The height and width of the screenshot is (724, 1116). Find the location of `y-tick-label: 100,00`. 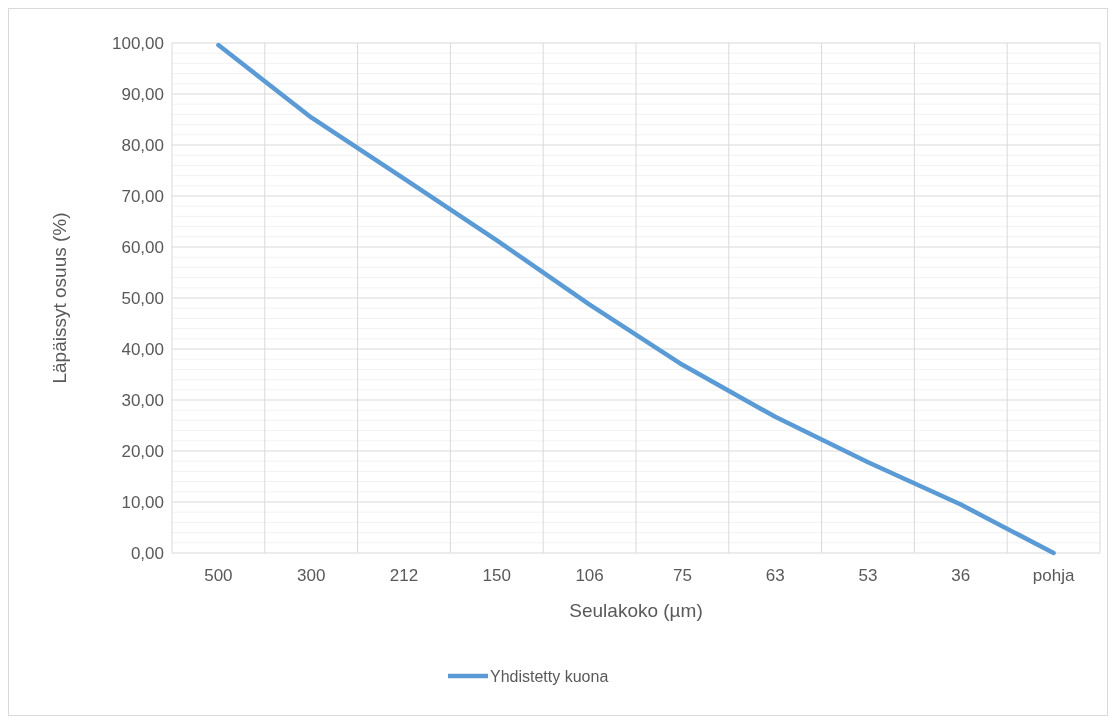

y-tick-label: 100,00 is located at coordinates (138, 43).